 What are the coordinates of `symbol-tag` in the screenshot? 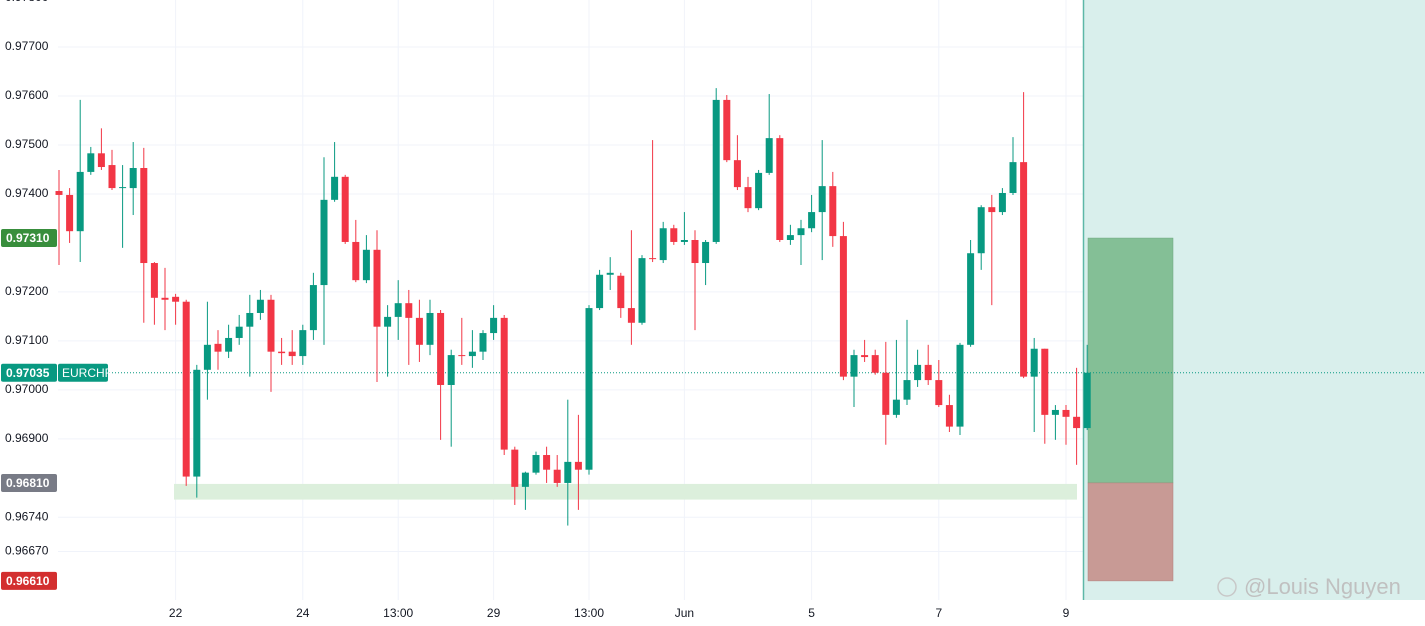 It's located at (83, 372).